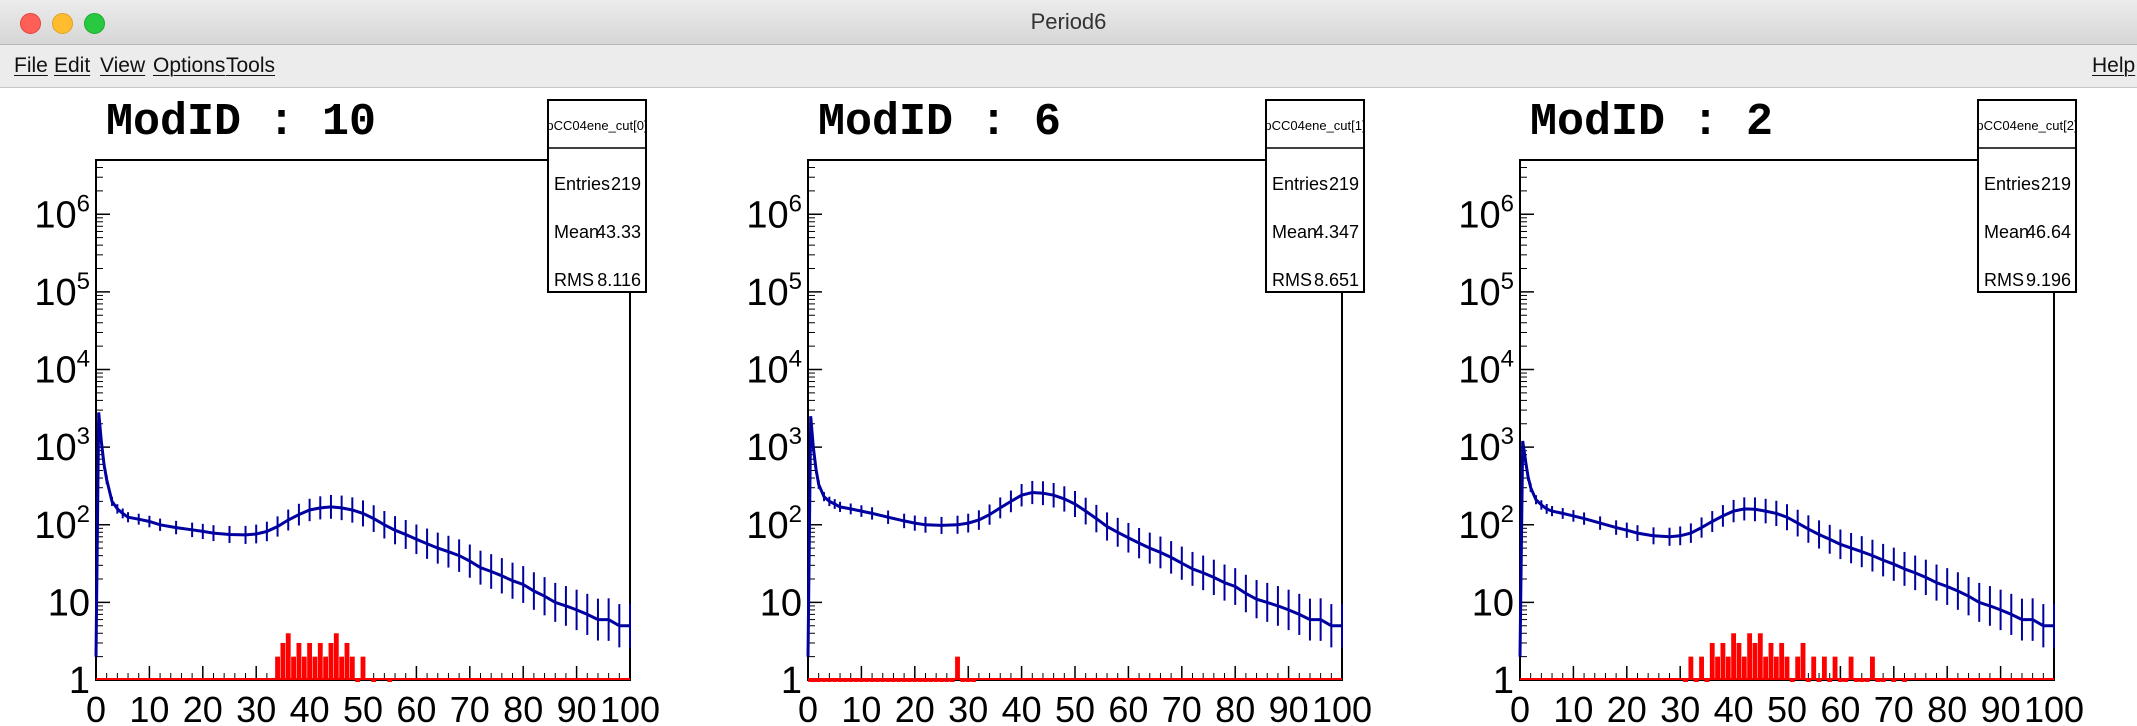 The image size is (2137, 726). Describe the element at coordinates (72, 65) in the screenshot. I see `menu-edit: Edit` at that location.